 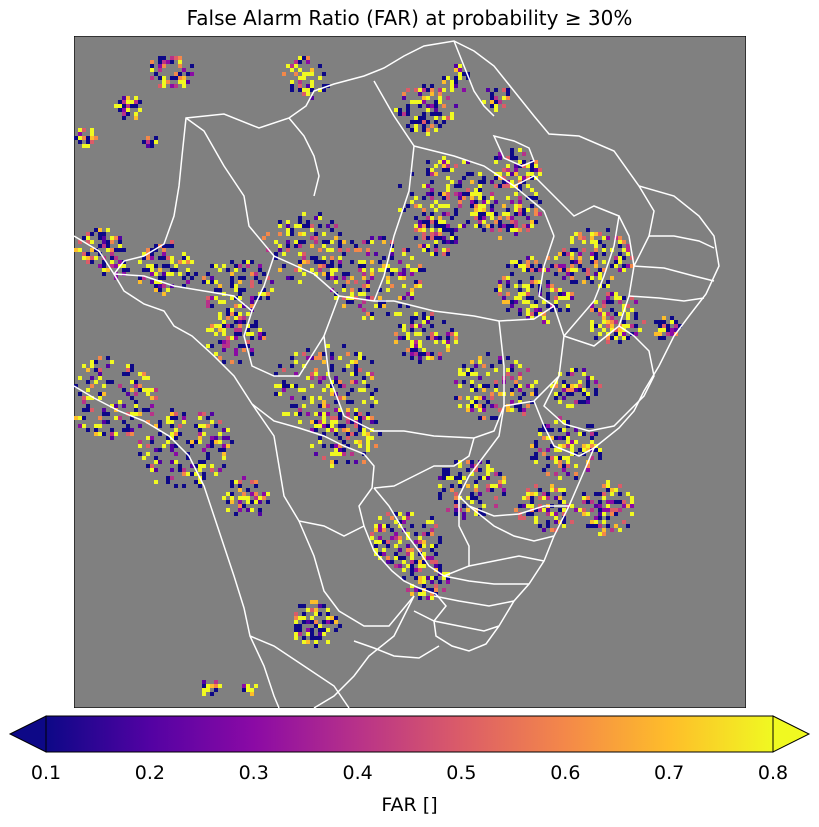 I want to click on state-ceara, so click(x=644, y=226).